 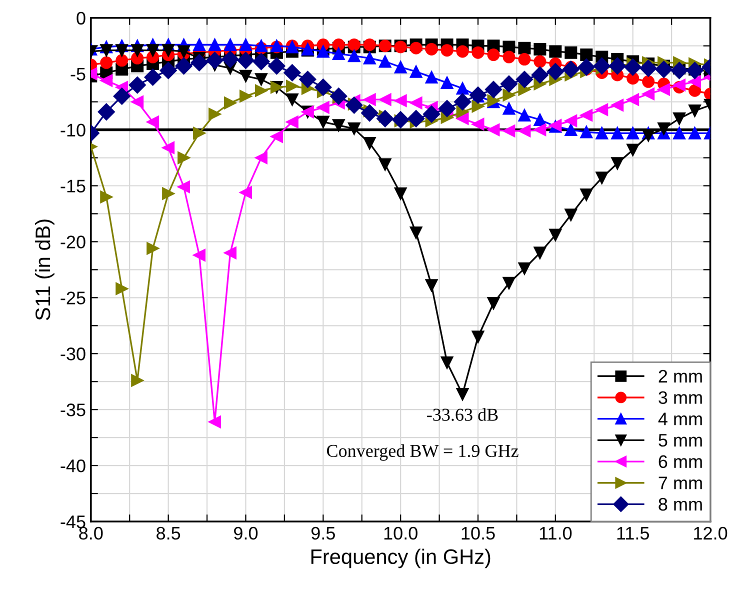 What do you see at coordinates (633, 533) in the screenshot?
I see `x-tick-label: 11.5` at bounding box center [633, 533].